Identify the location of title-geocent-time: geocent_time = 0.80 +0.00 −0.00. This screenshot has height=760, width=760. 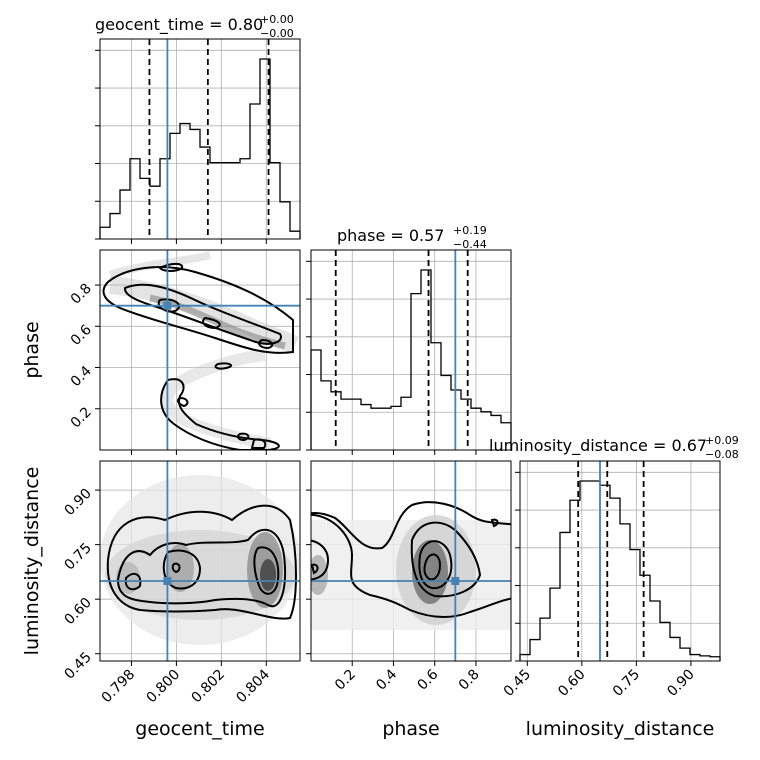
(194, 26).